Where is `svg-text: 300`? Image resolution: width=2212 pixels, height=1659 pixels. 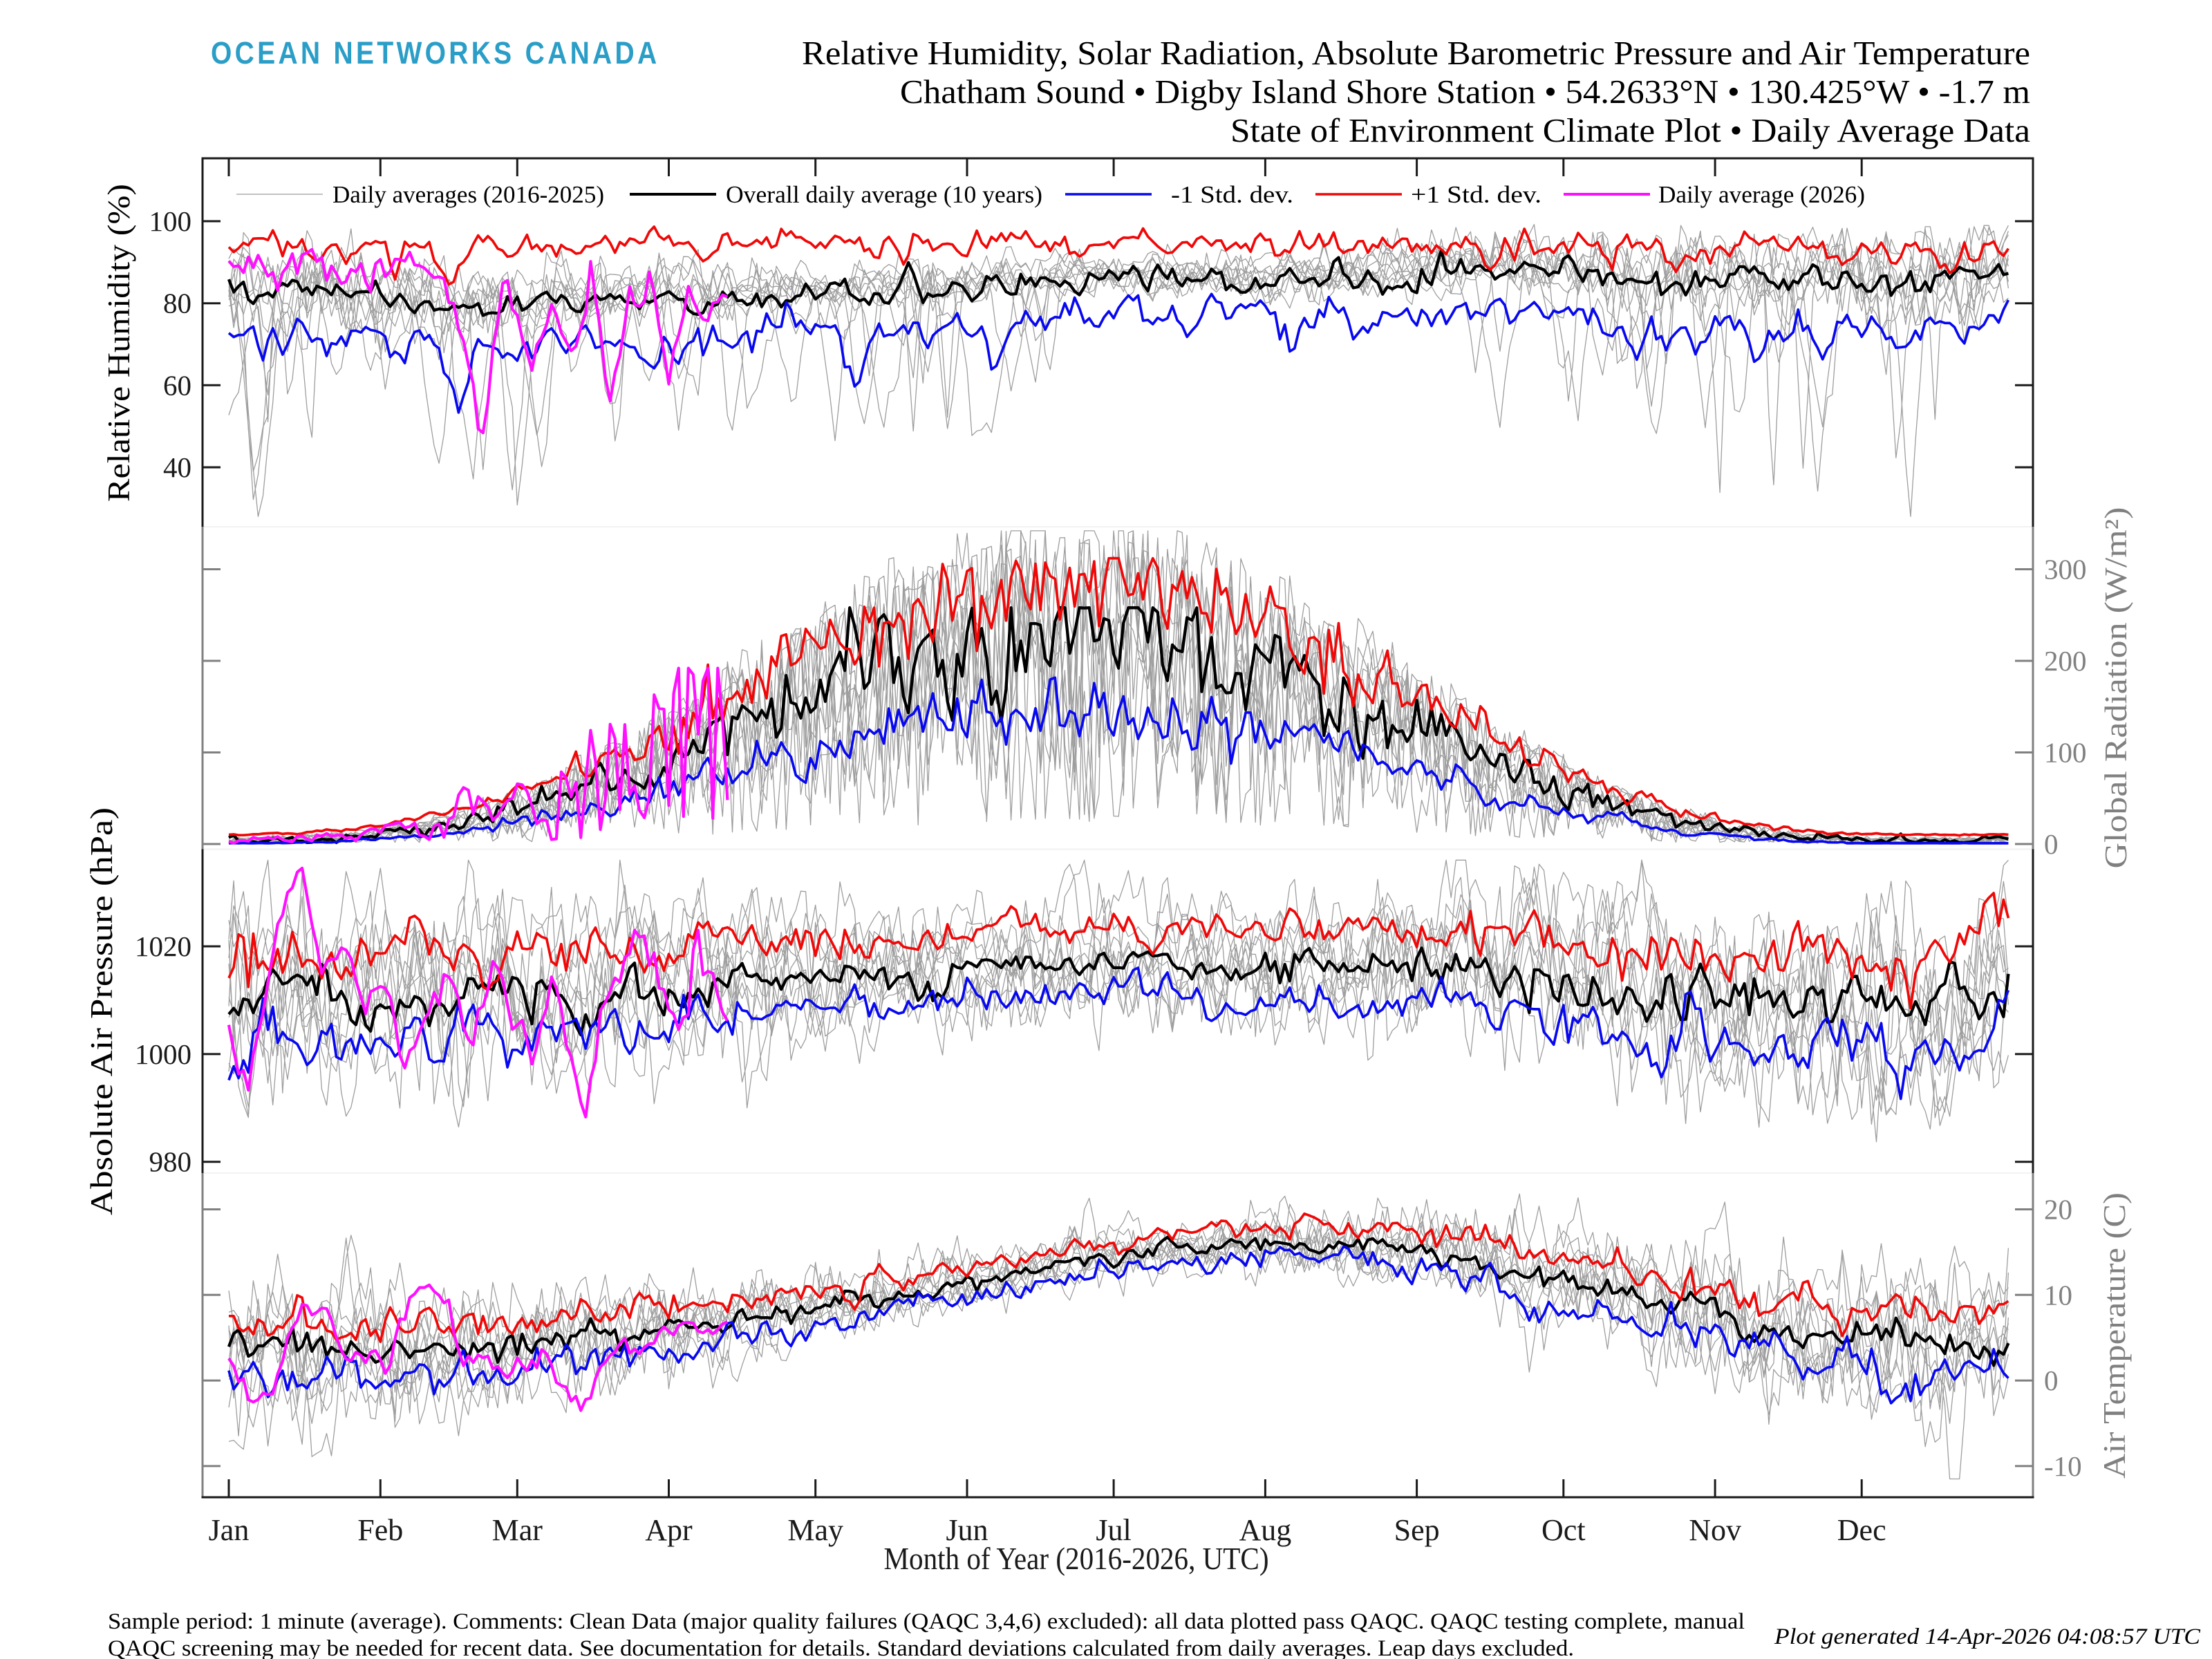 svg-text: 300 is located at coordinates (2065, 569).